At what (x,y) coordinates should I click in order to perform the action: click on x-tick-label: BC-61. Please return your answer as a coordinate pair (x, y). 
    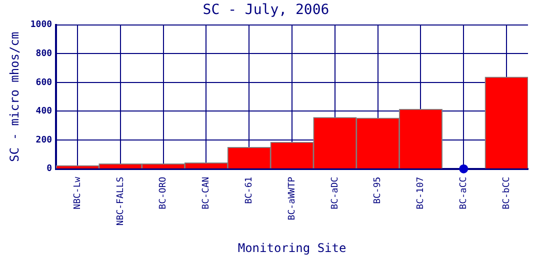
    Looking at the image, I should click on (249, 190).